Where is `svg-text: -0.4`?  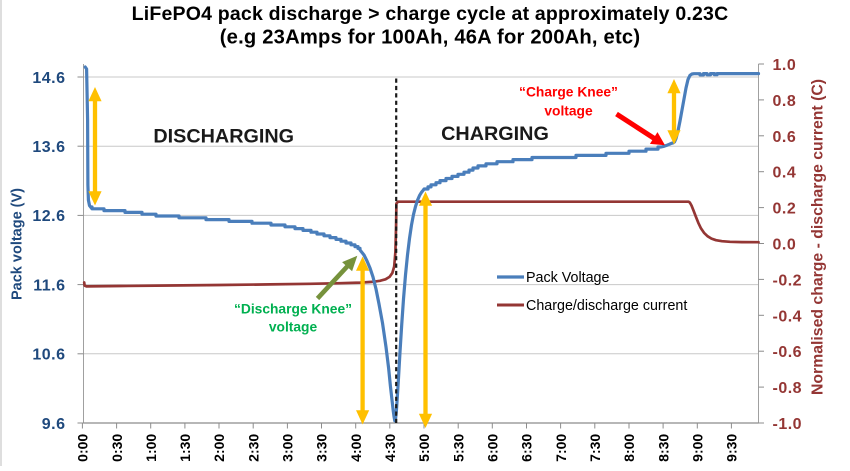
svg-text: -0.4 is located at coordinates (788, 316).